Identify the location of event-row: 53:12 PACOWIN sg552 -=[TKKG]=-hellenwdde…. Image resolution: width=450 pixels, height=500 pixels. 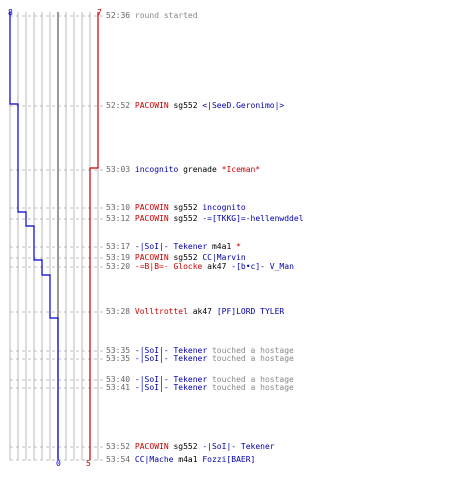
(205, 219).